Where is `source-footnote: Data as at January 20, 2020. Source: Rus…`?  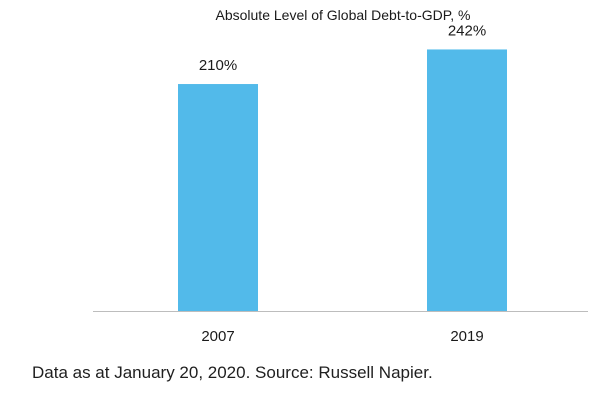 source-footnote: Data as at January 20, 2020. Source: Rus… is located at coordinates (232, 372).